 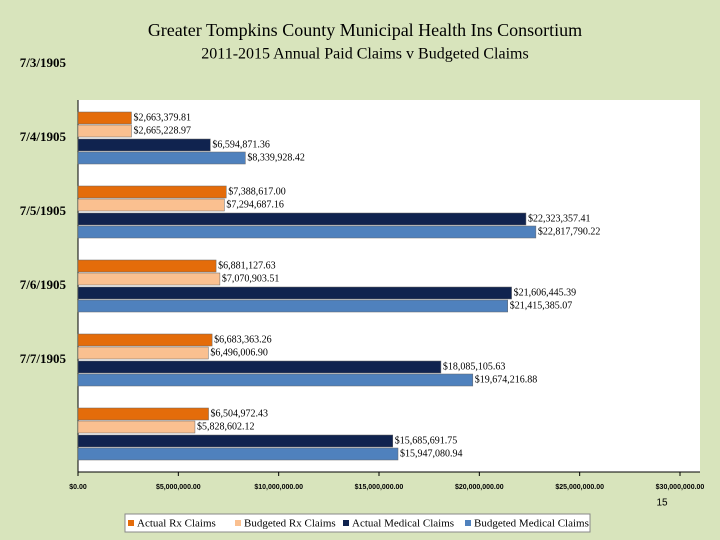 I want to click on legend-label: Actual Medical Claims, so click(x=403, y=524).